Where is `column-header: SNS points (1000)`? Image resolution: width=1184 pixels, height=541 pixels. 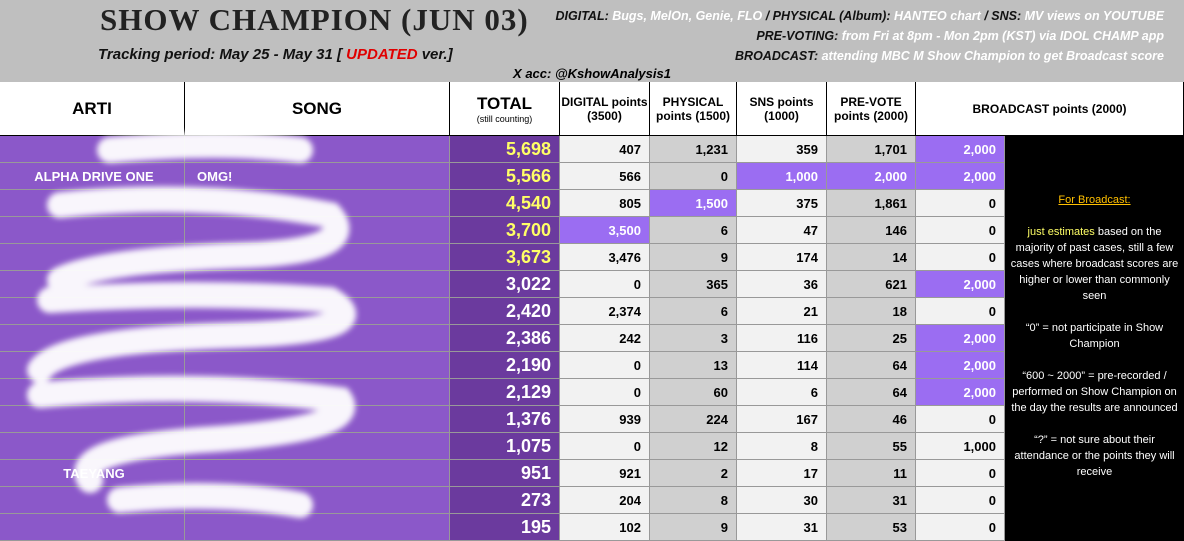
column-header: SNS points (1000) is located at coordinates (782, 109).